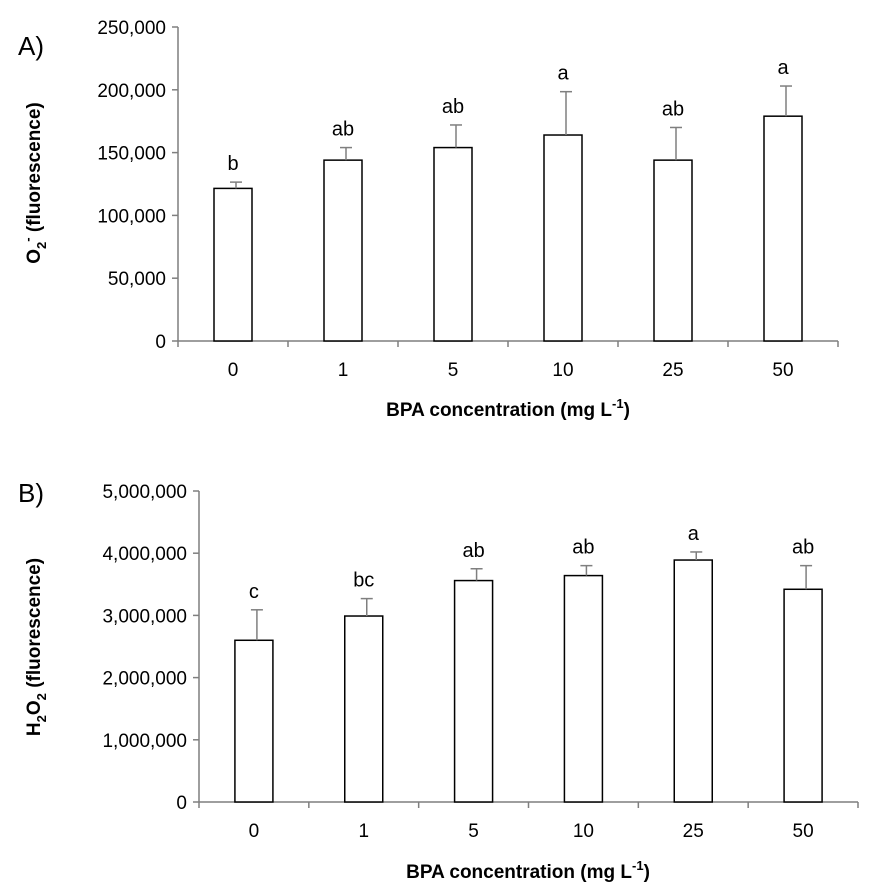  Describe the element at coordinates (363, 581) in the screenshot. I see `panel-b-significance-label: bc` at that location.